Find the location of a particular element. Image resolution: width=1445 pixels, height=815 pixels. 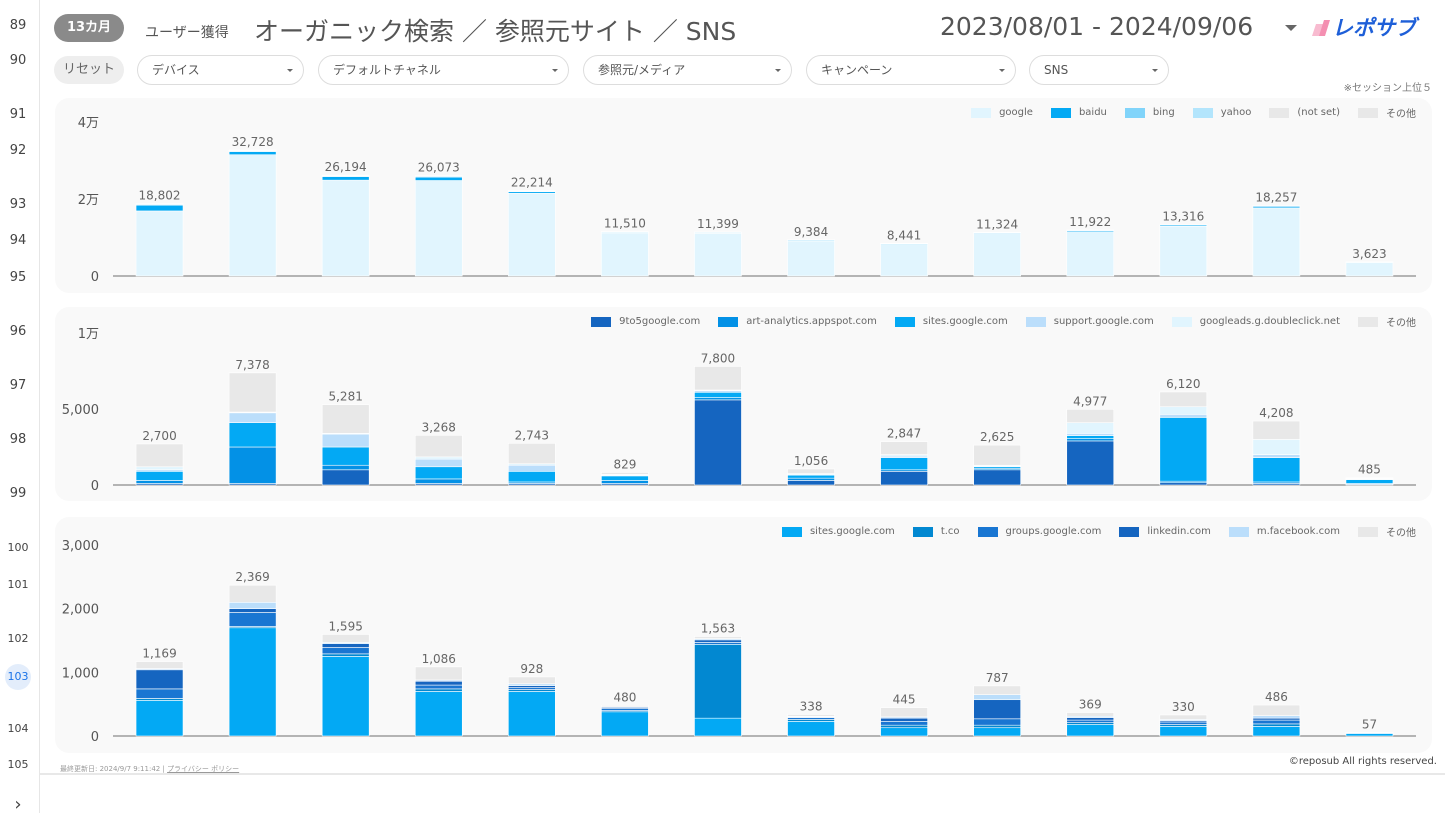

row-number: 94 is located at coordinates (18, 240).